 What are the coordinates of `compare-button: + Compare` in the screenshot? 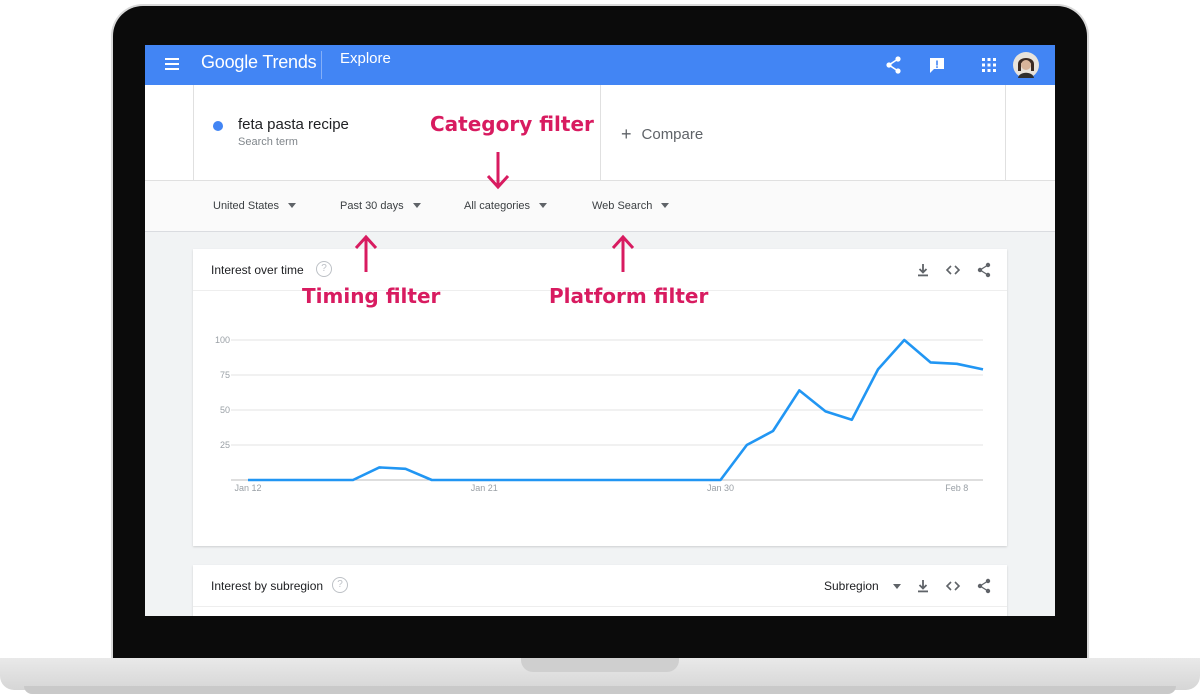 It's located at (662, 134).